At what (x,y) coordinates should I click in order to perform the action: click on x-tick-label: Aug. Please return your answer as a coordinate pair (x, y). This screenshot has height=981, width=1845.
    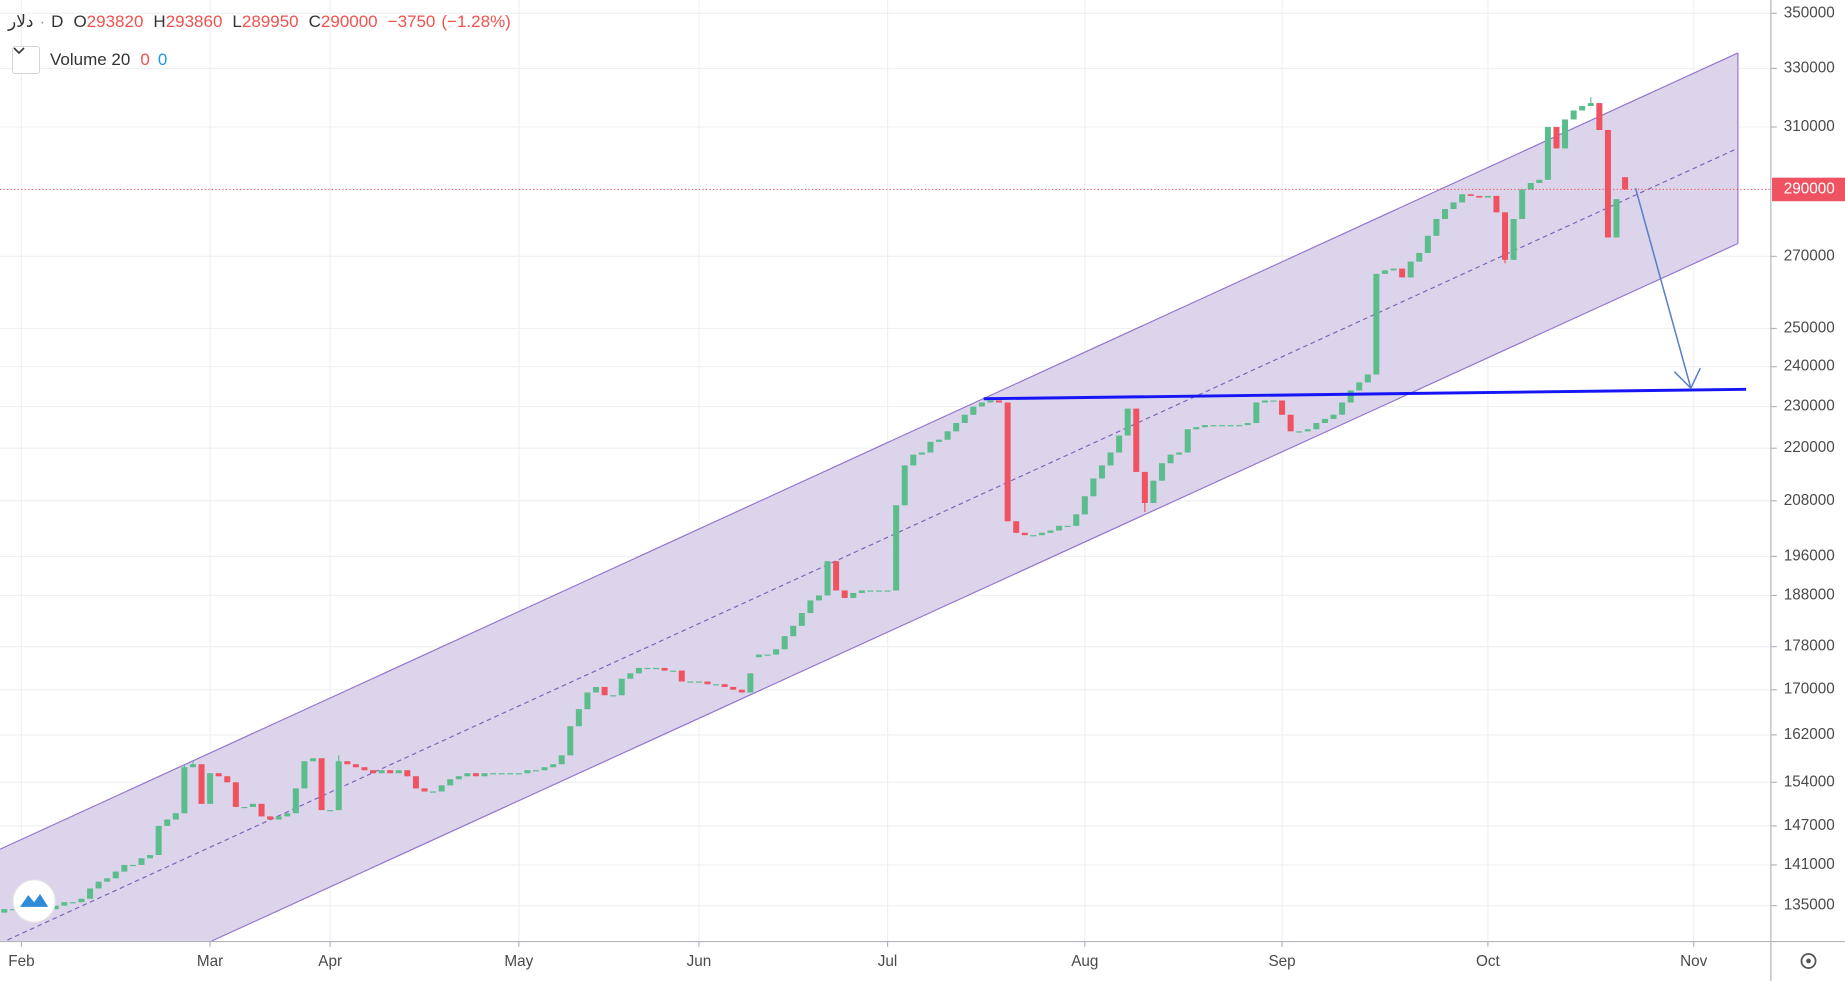
    Looking at the image, I should click on (1084, 961).